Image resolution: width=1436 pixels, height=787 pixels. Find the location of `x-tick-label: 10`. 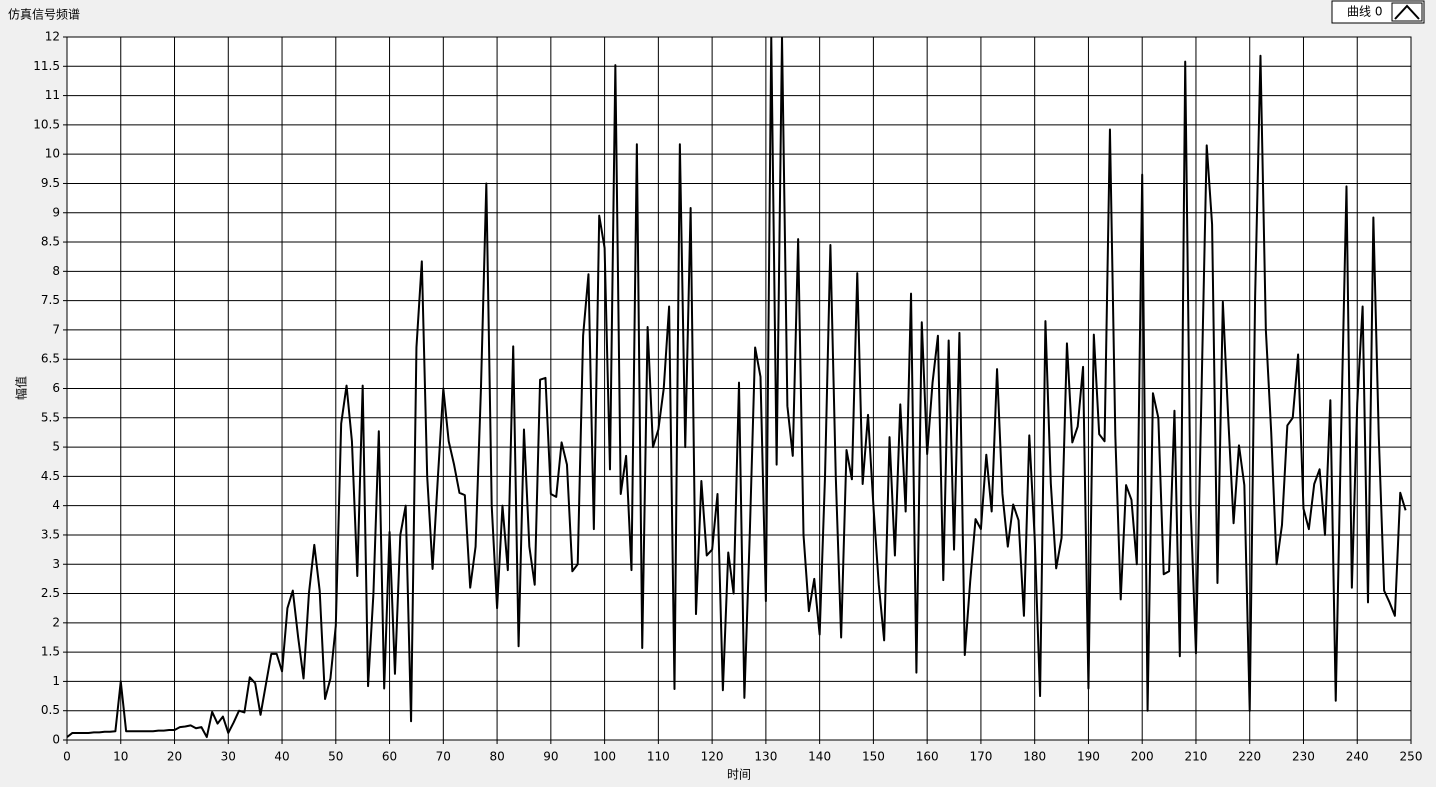

x-tick-label: 10 is located at coordinates (120, 757).